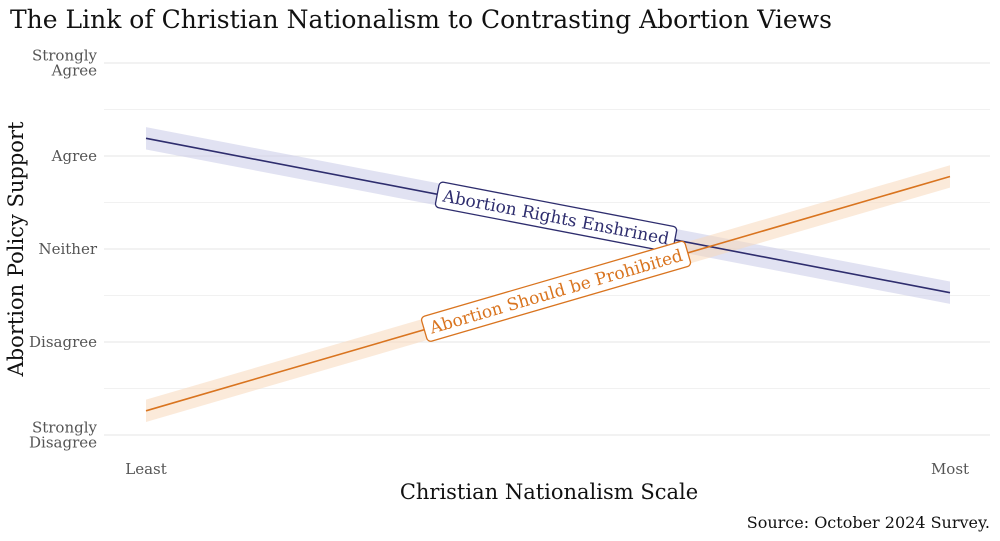  I want to click on series-label: Abortion Should be Prohibited, so click(556, 291).